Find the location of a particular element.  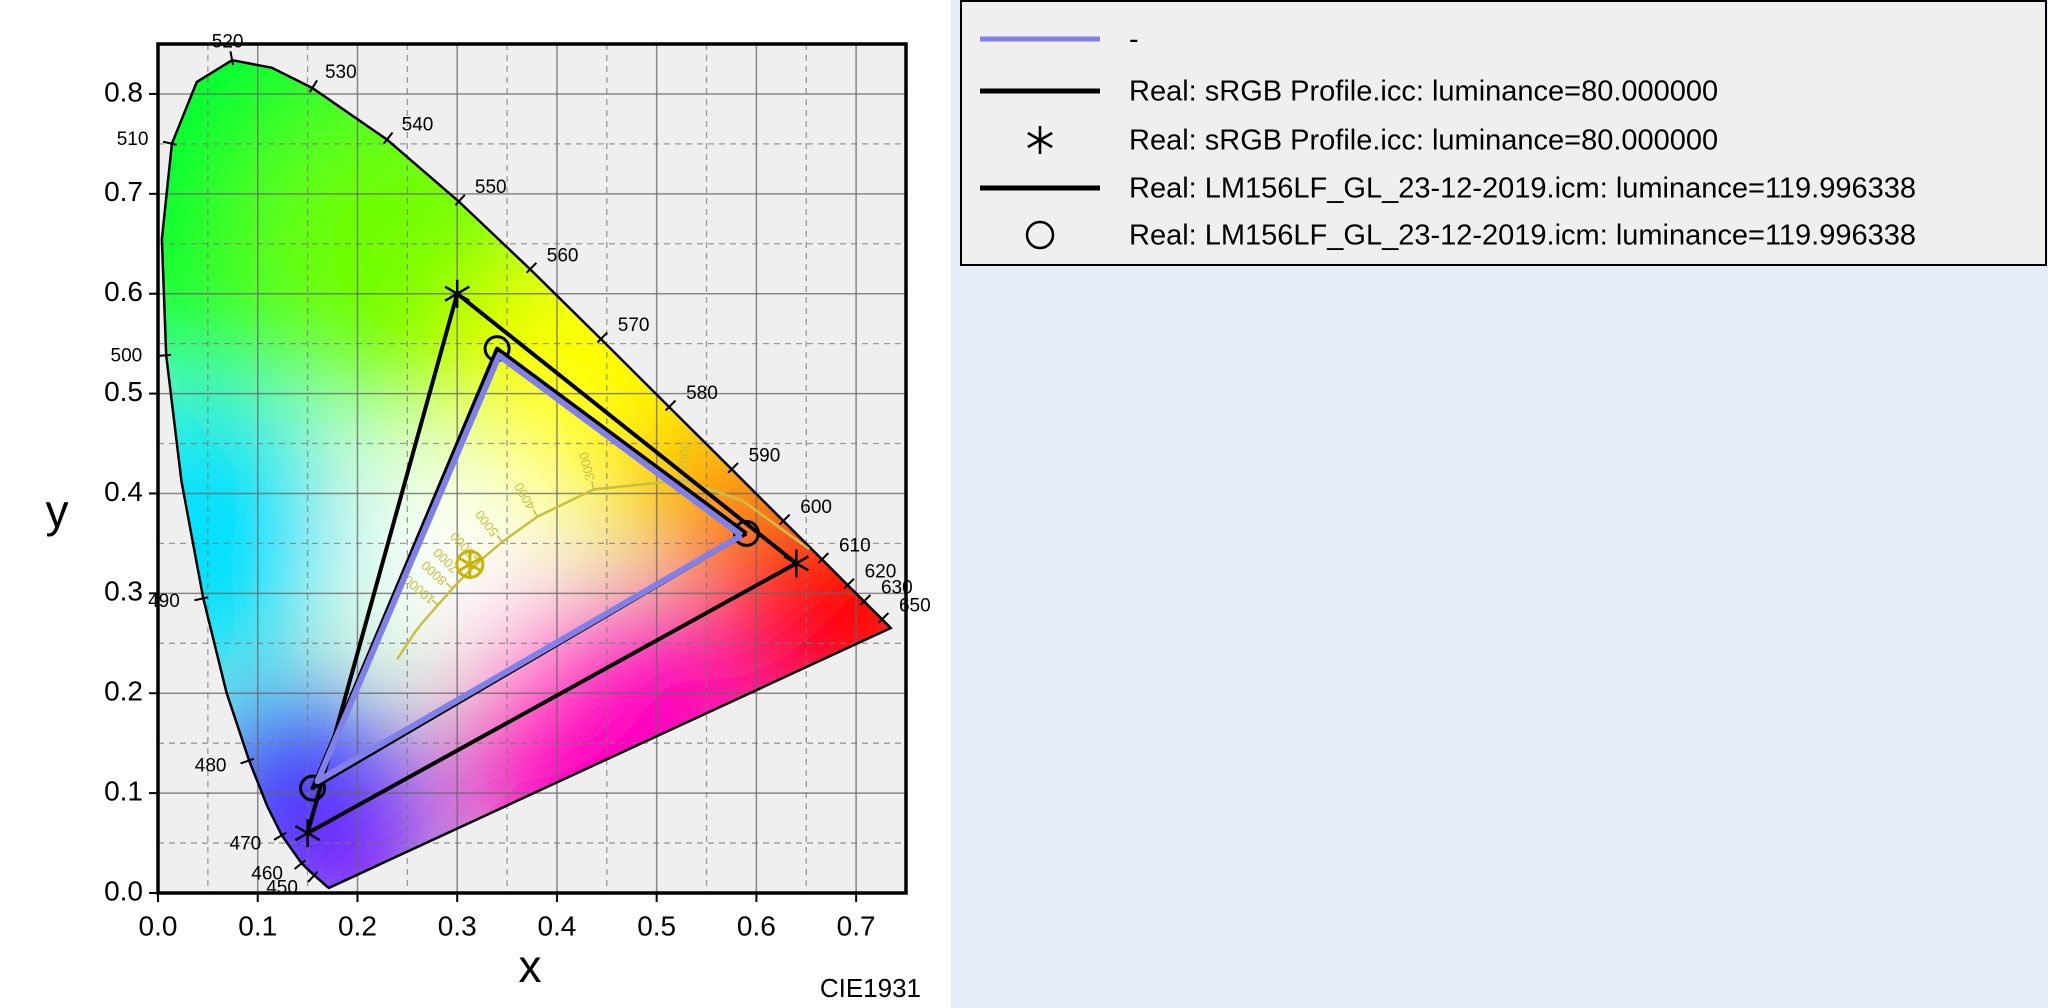

y-axis-label: y is located at coordinates (57, 511).